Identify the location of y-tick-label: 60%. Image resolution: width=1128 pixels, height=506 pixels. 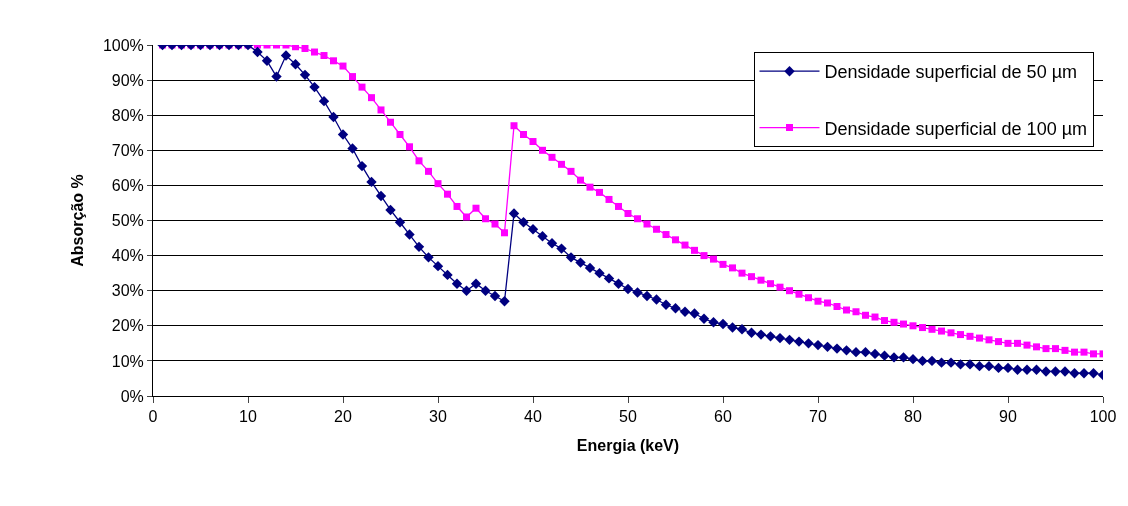
(127, 185).